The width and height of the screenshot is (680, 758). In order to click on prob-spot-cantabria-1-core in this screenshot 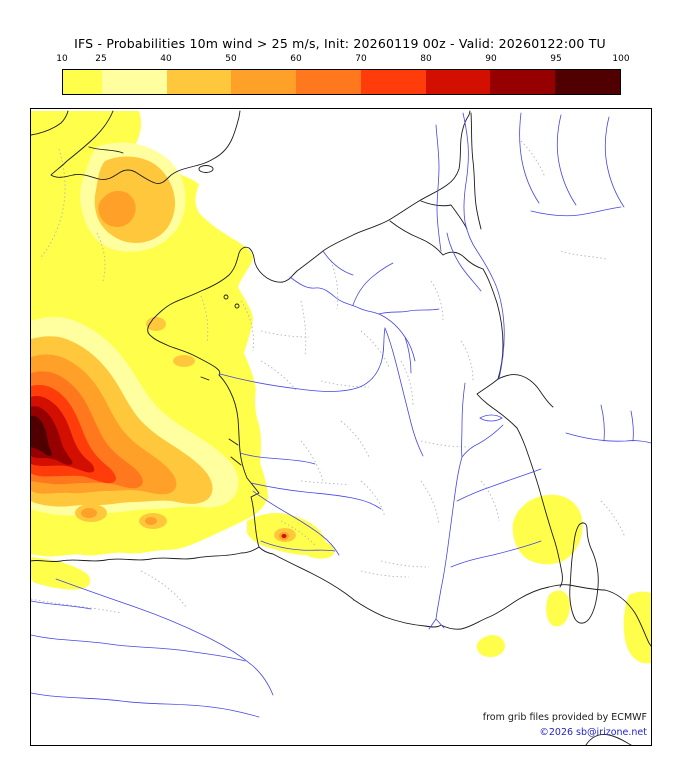, I will do `click(89, 513)`.